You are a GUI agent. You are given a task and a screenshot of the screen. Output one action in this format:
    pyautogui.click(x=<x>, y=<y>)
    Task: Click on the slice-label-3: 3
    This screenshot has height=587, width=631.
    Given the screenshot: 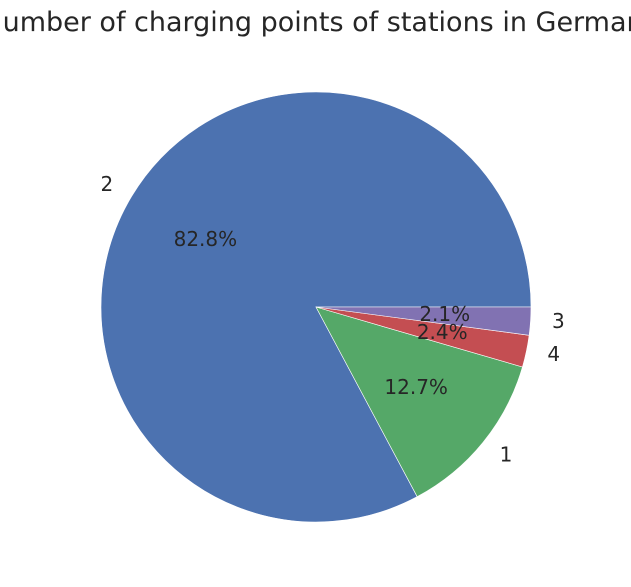 What is the action you would take?
    pyautogui.click(x=558, y=321)
    